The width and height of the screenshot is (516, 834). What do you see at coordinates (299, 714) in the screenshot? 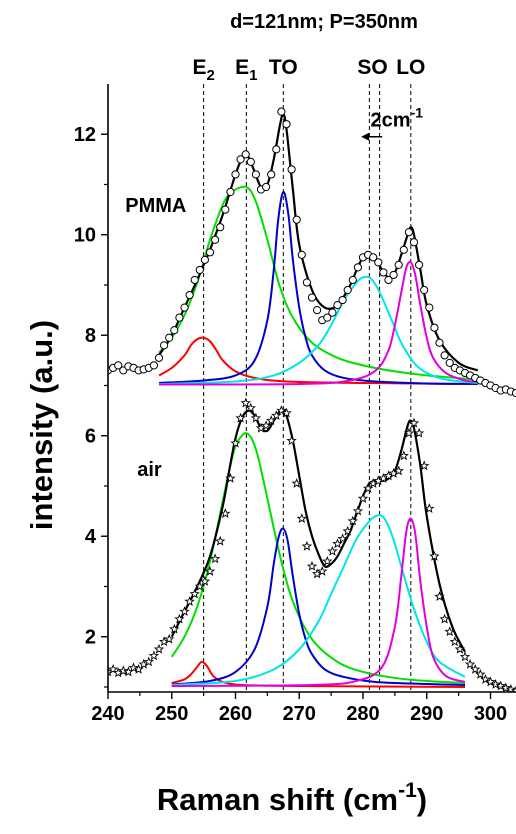
I see `x-tick-label: 270` at bounding box center [299, 714].